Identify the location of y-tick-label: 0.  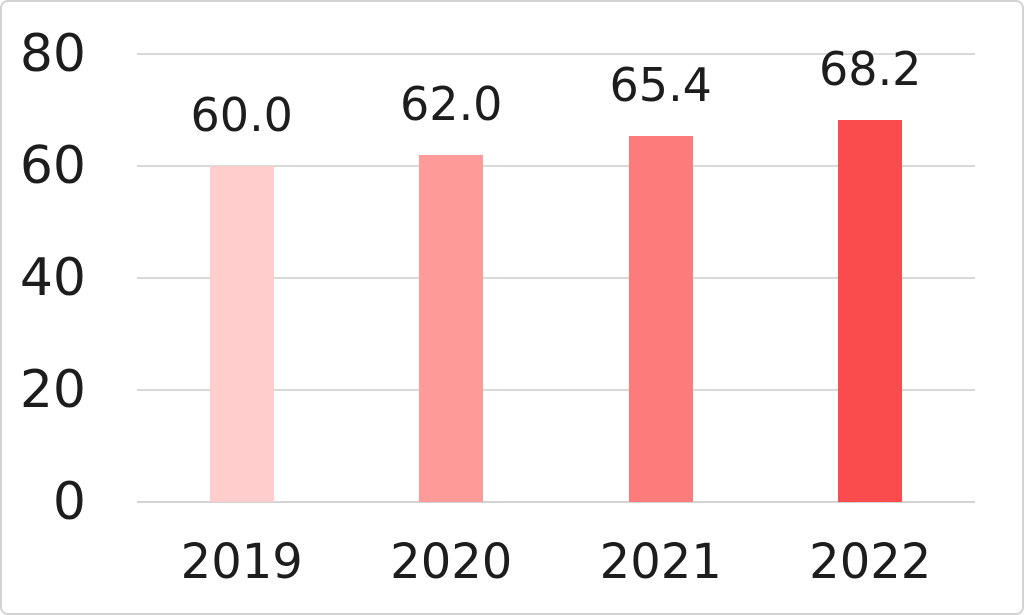
(69, 502).